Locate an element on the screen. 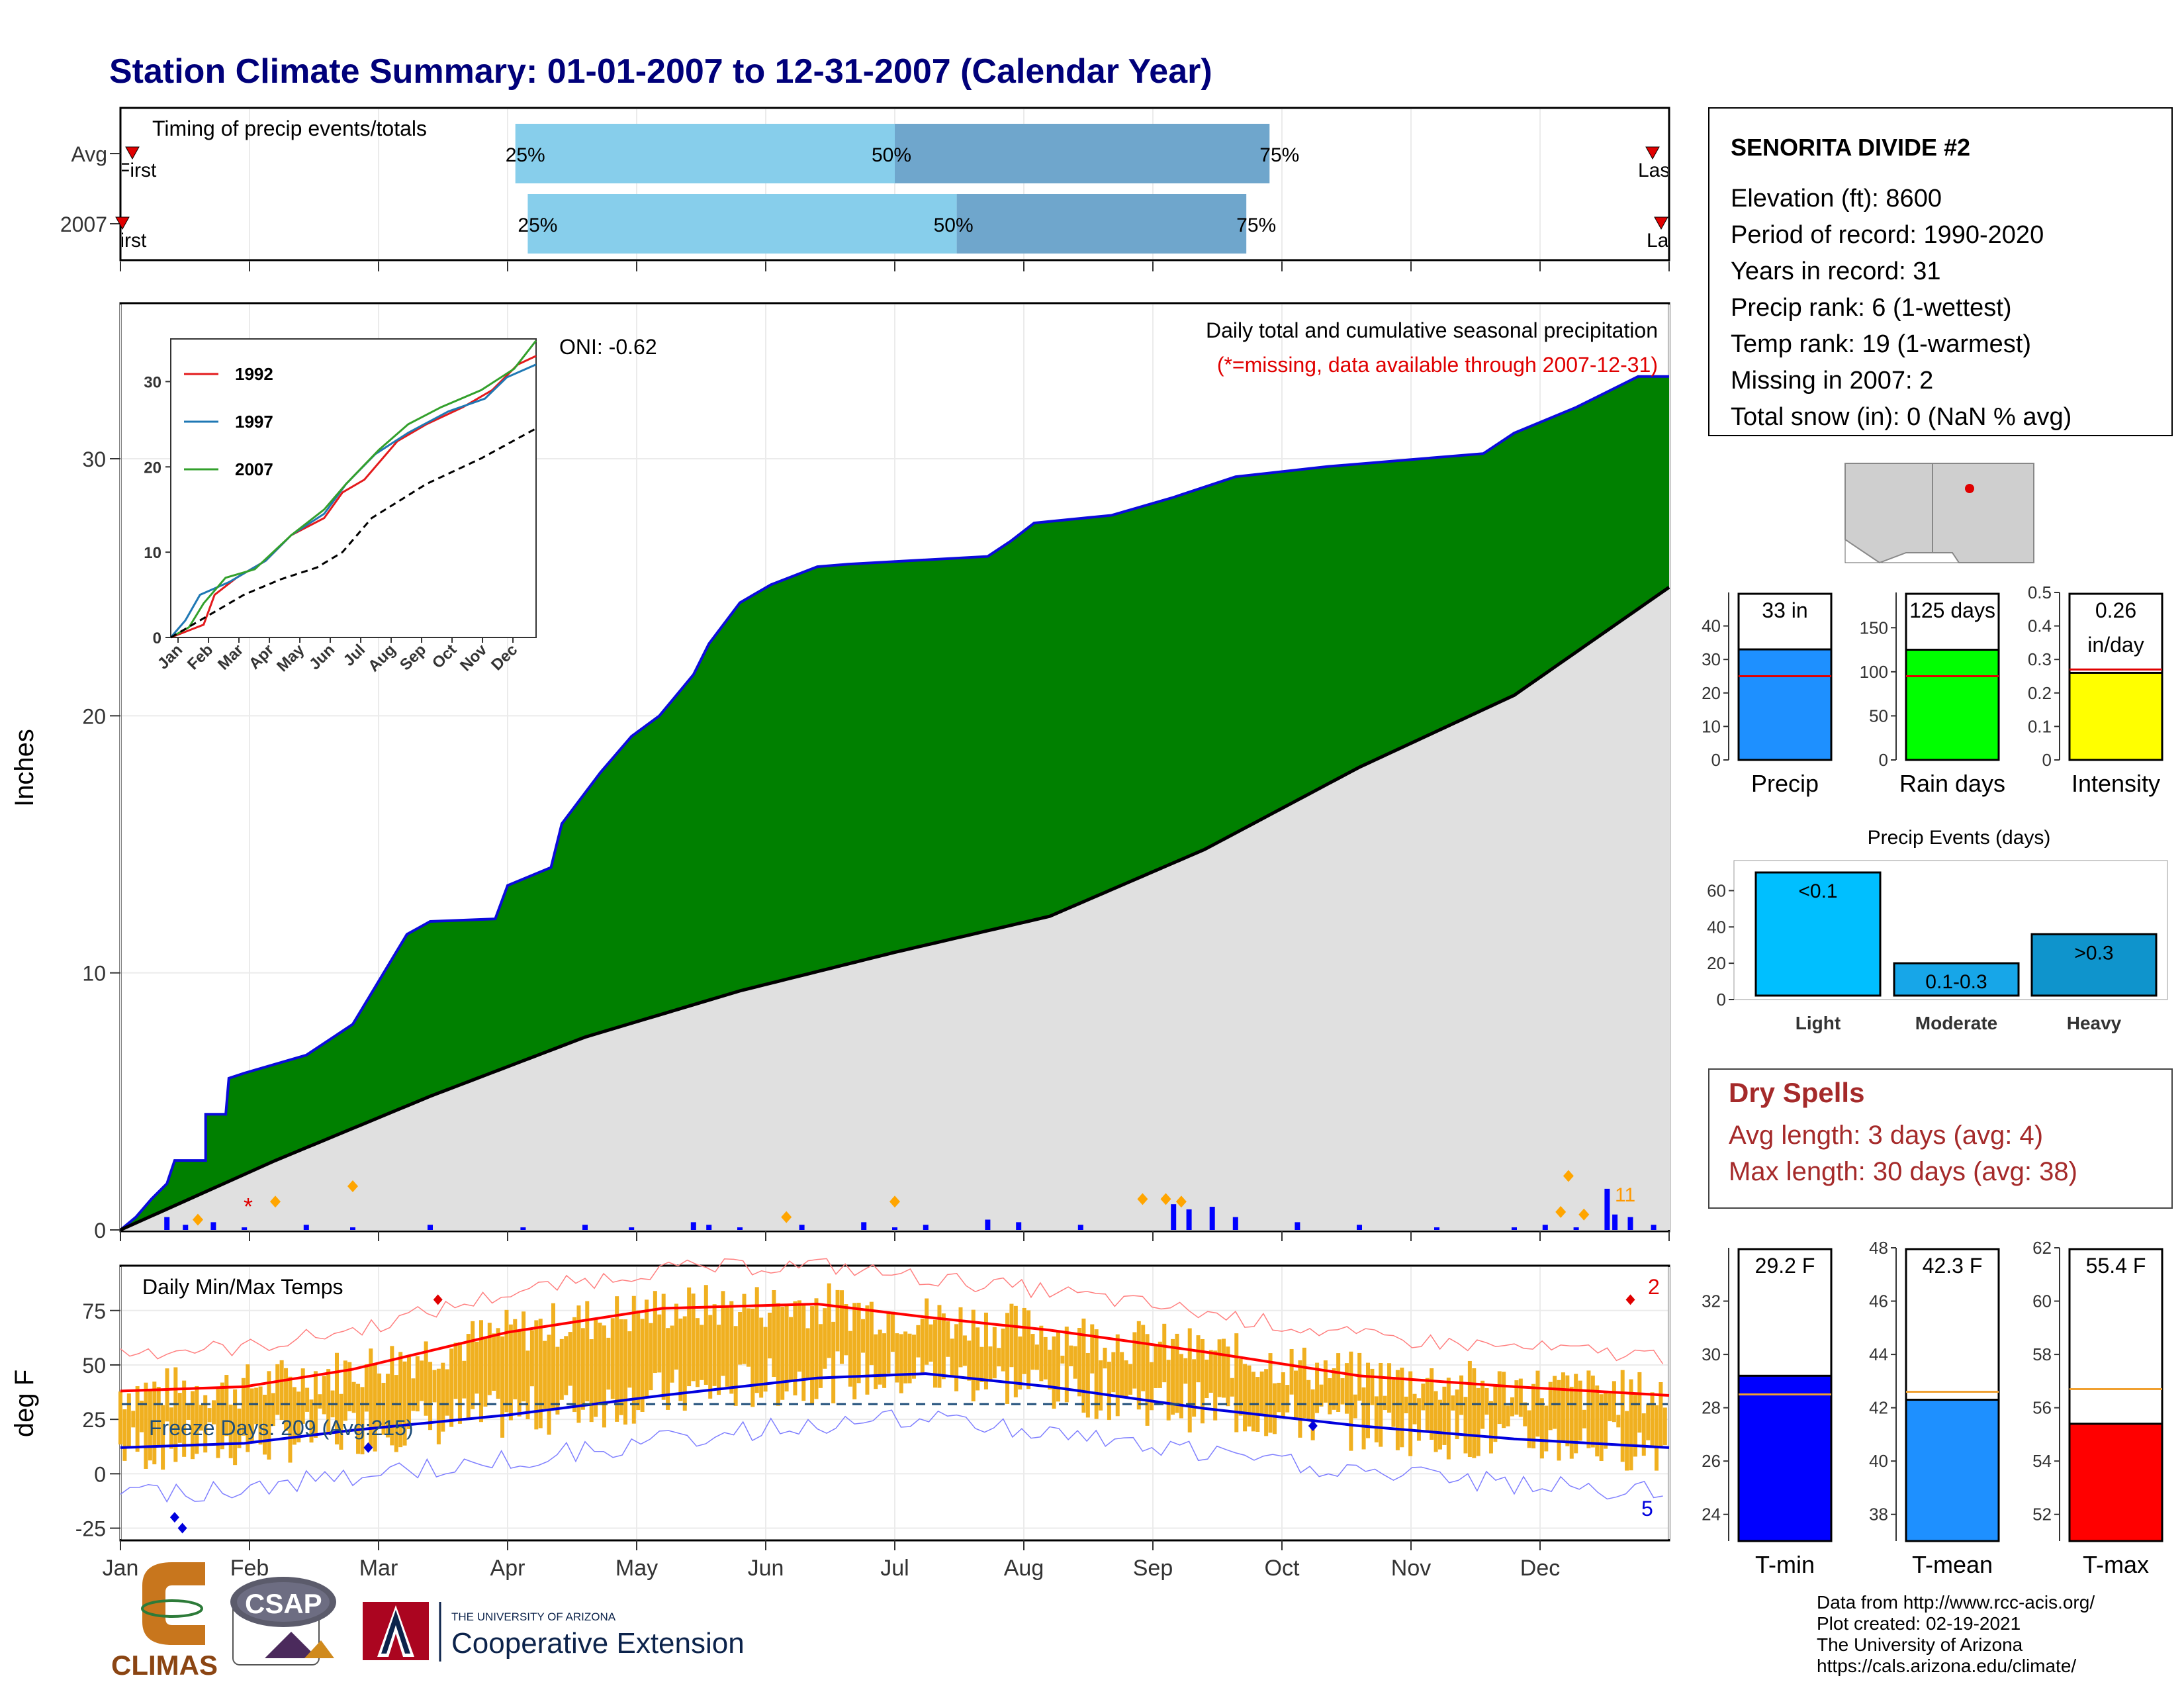 This screenshot has height=1688, width=2184. credit-line: Data from http://www.rcc-acis.org/ is located at coordinates (1956, 1602).